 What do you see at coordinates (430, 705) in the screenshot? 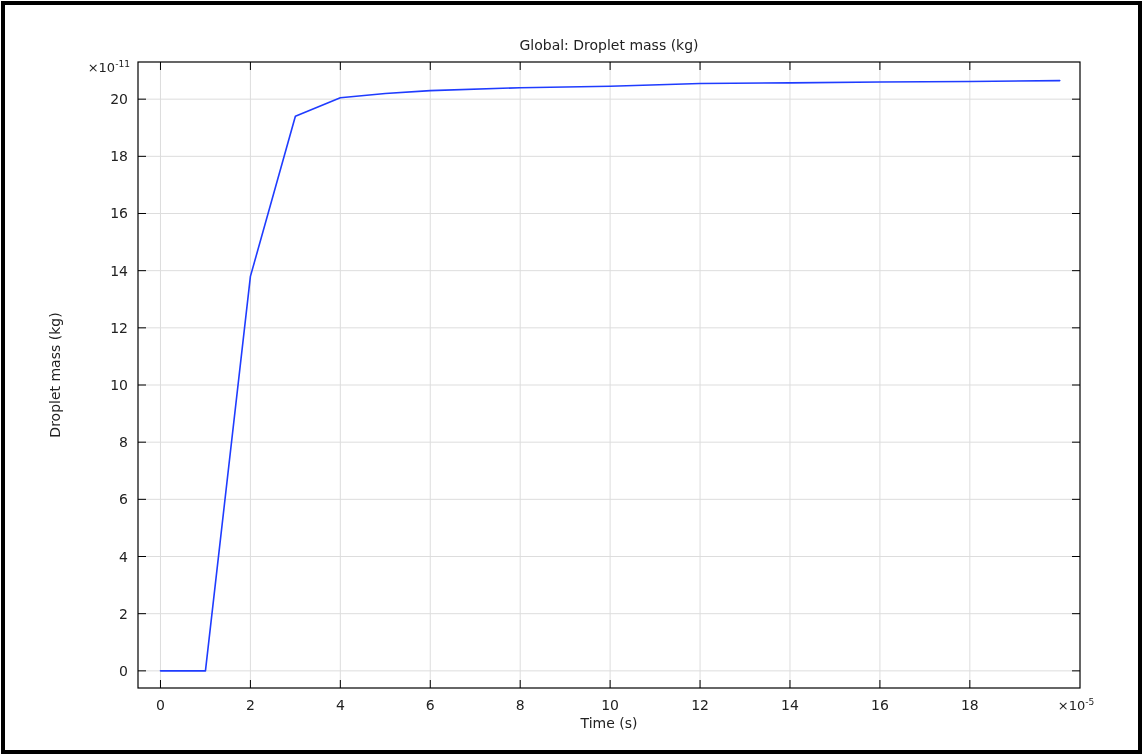
I see `x-tick-label: 6` at bounding box center [430, 705].